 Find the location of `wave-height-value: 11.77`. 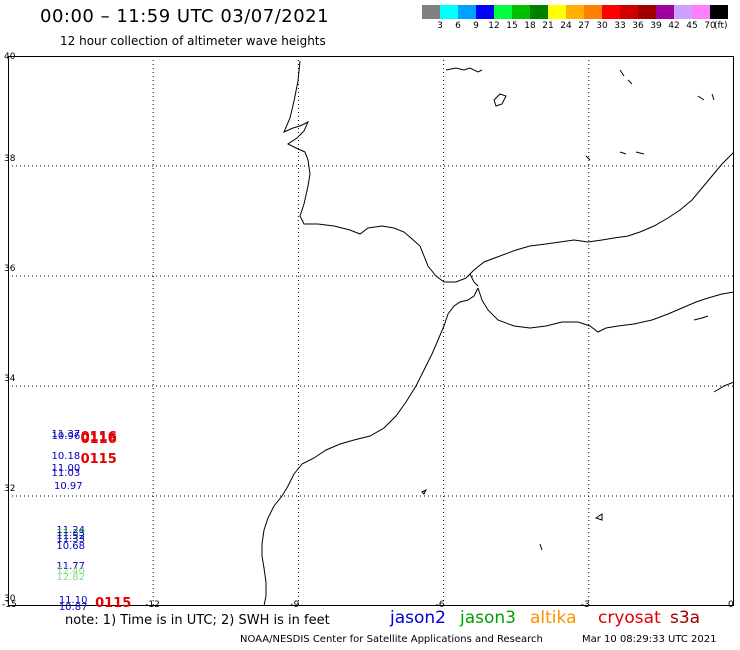

wave-height-value: 11.77 is located at coordinates (71, 566).